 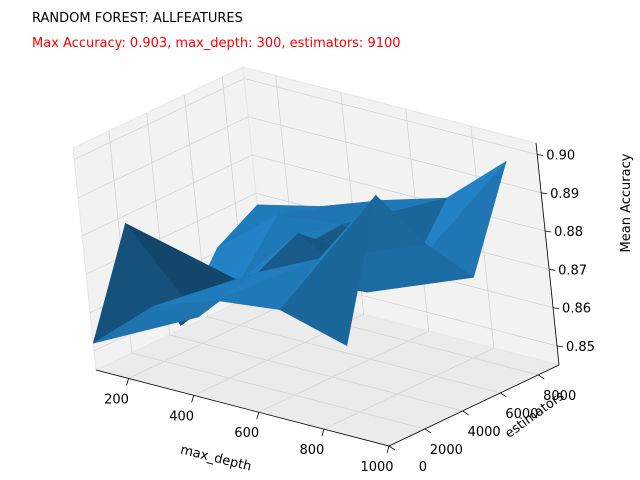 I want to click on x-tick-label: 1000, so click(x=376, y=467).